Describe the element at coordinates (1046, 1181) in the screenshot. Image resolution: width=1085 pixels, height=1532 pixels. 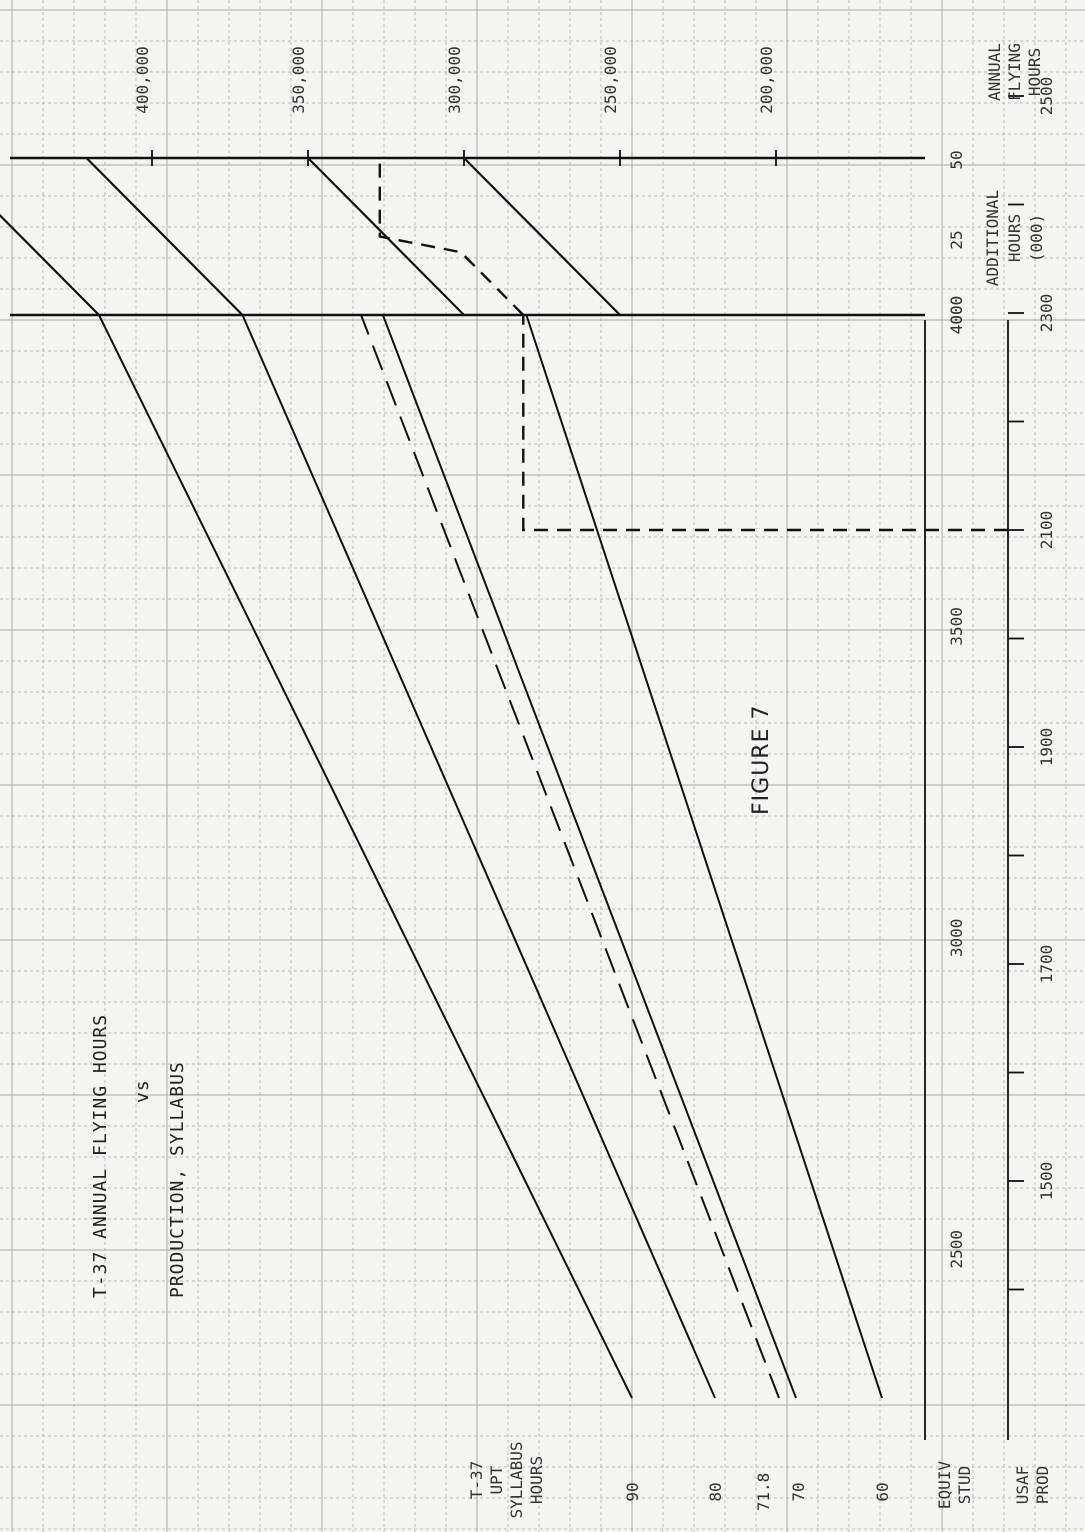
I see `usaf-prod-tick-label: 1500` at that location.